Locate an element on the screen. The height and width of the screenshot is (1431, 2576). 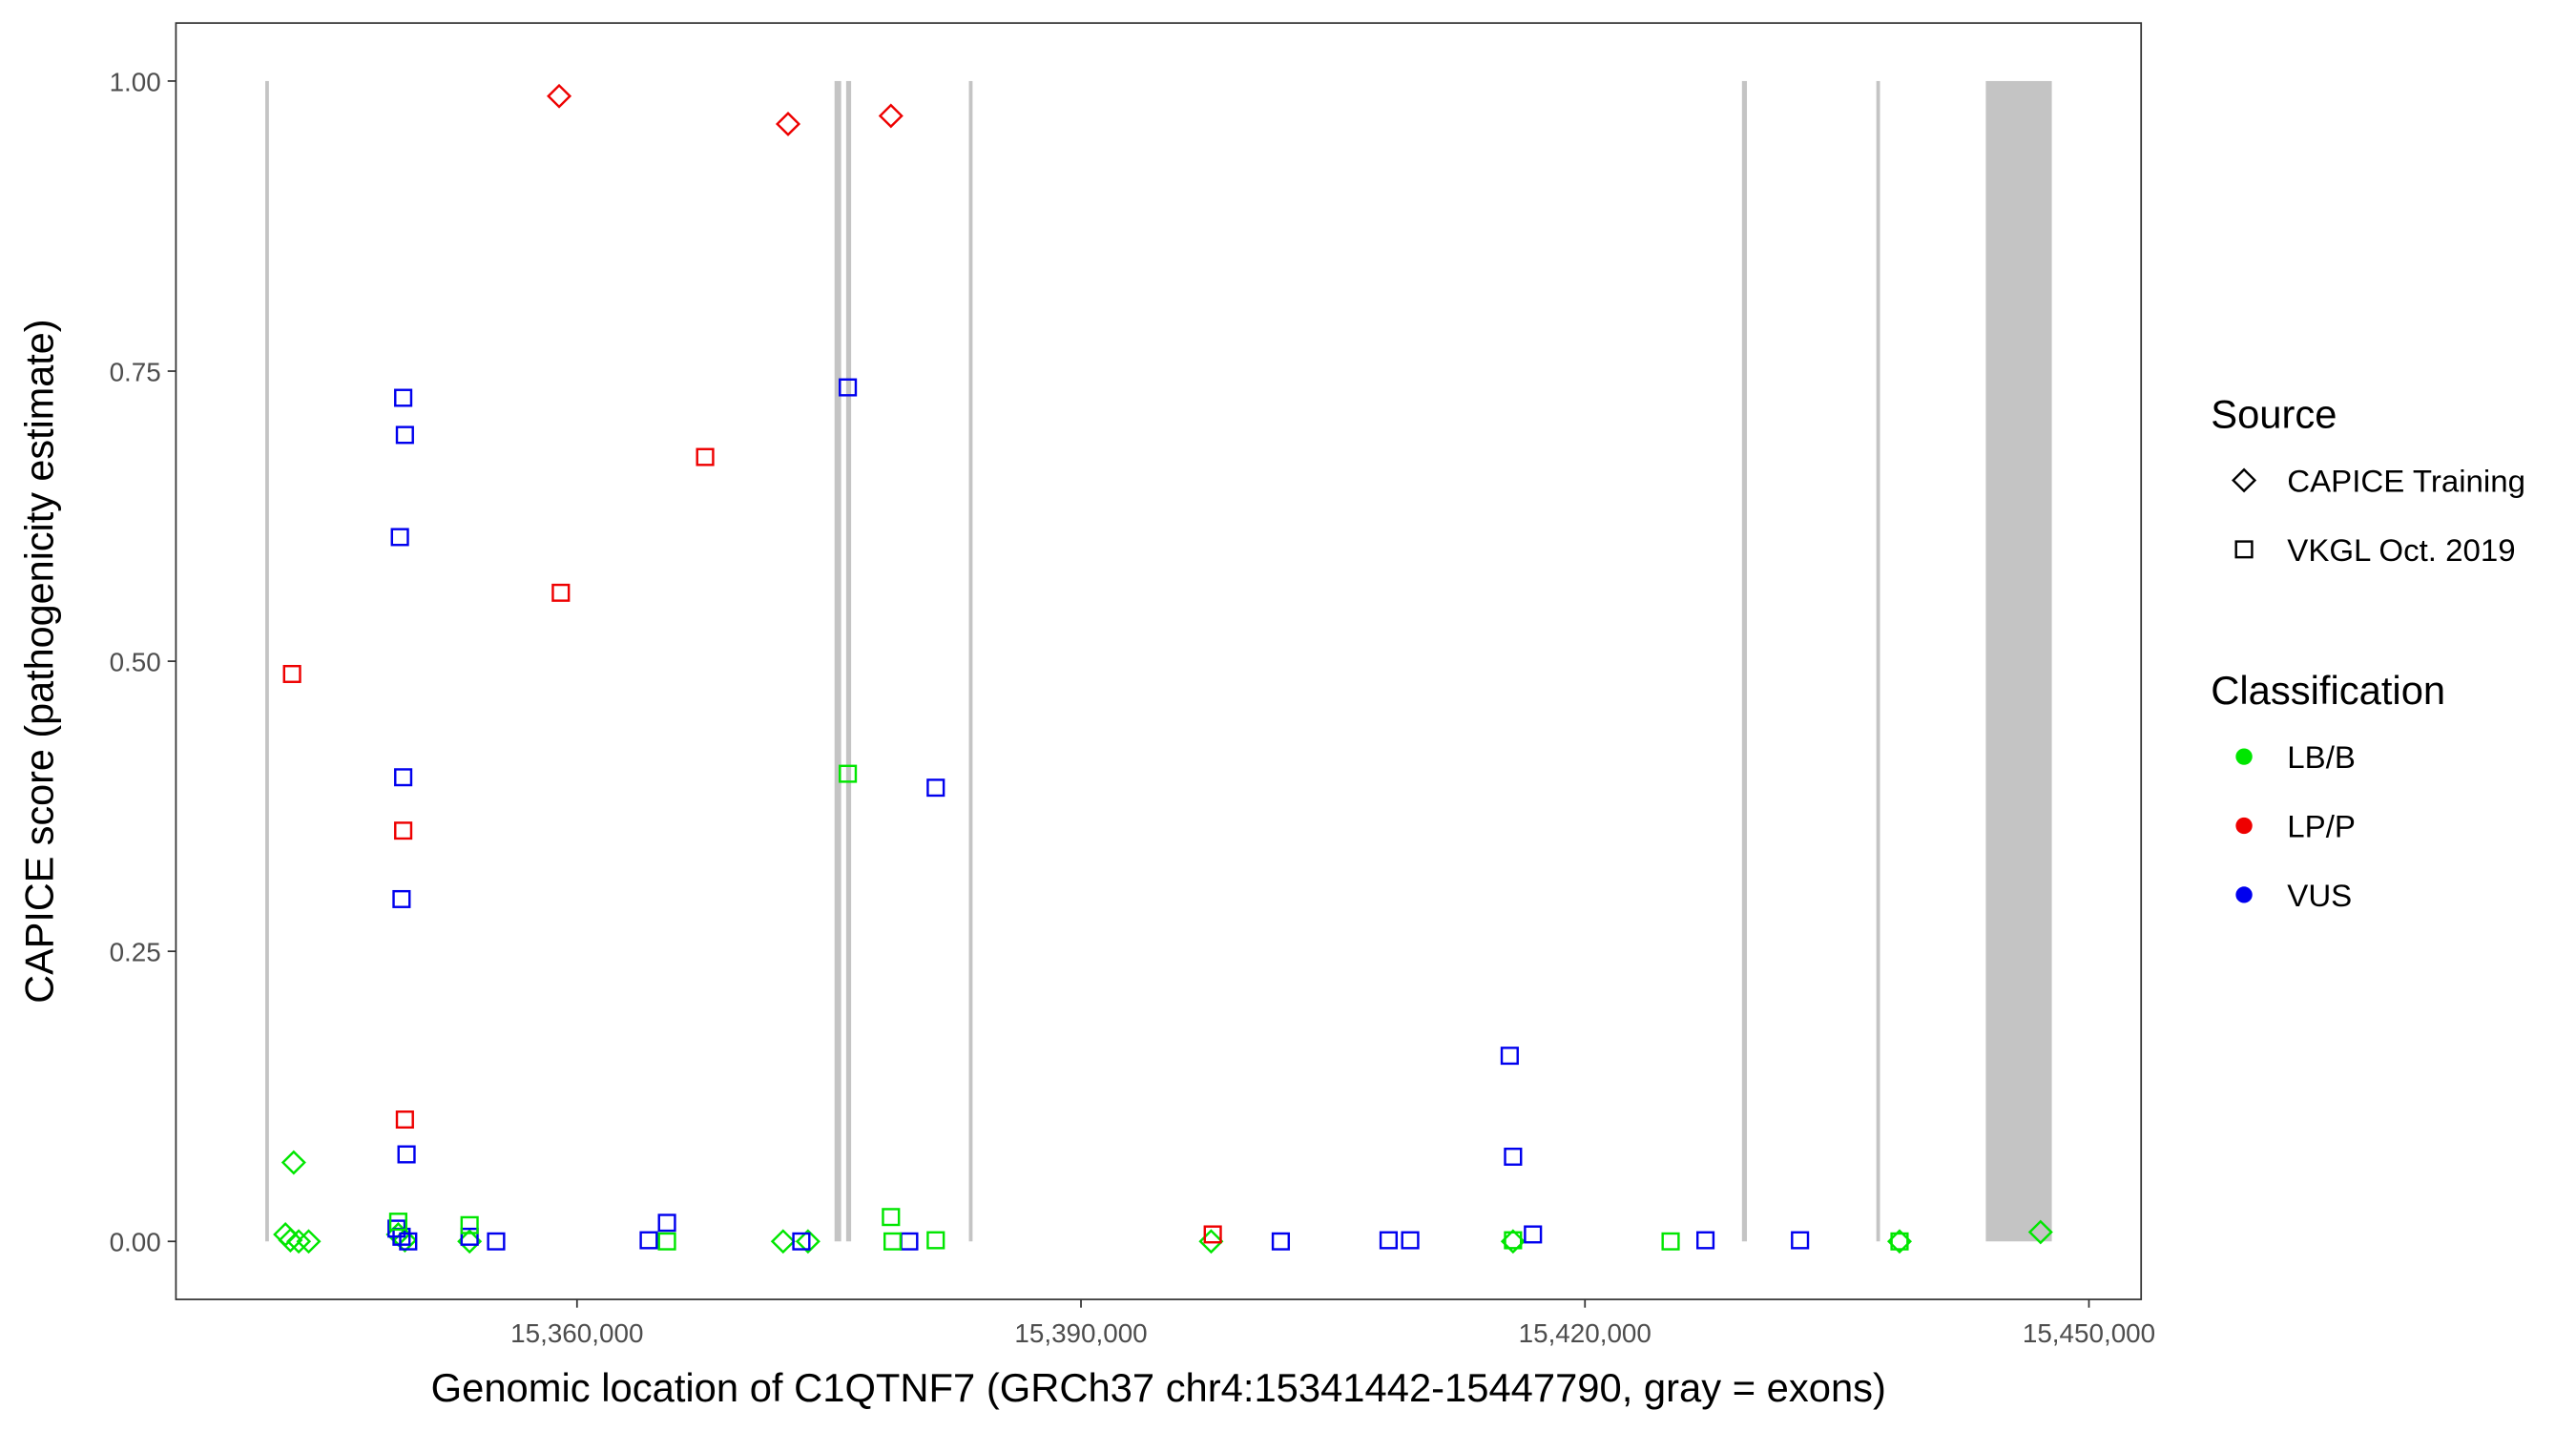
y-tick-label: 0.25 is located at coordinates (135, 952).